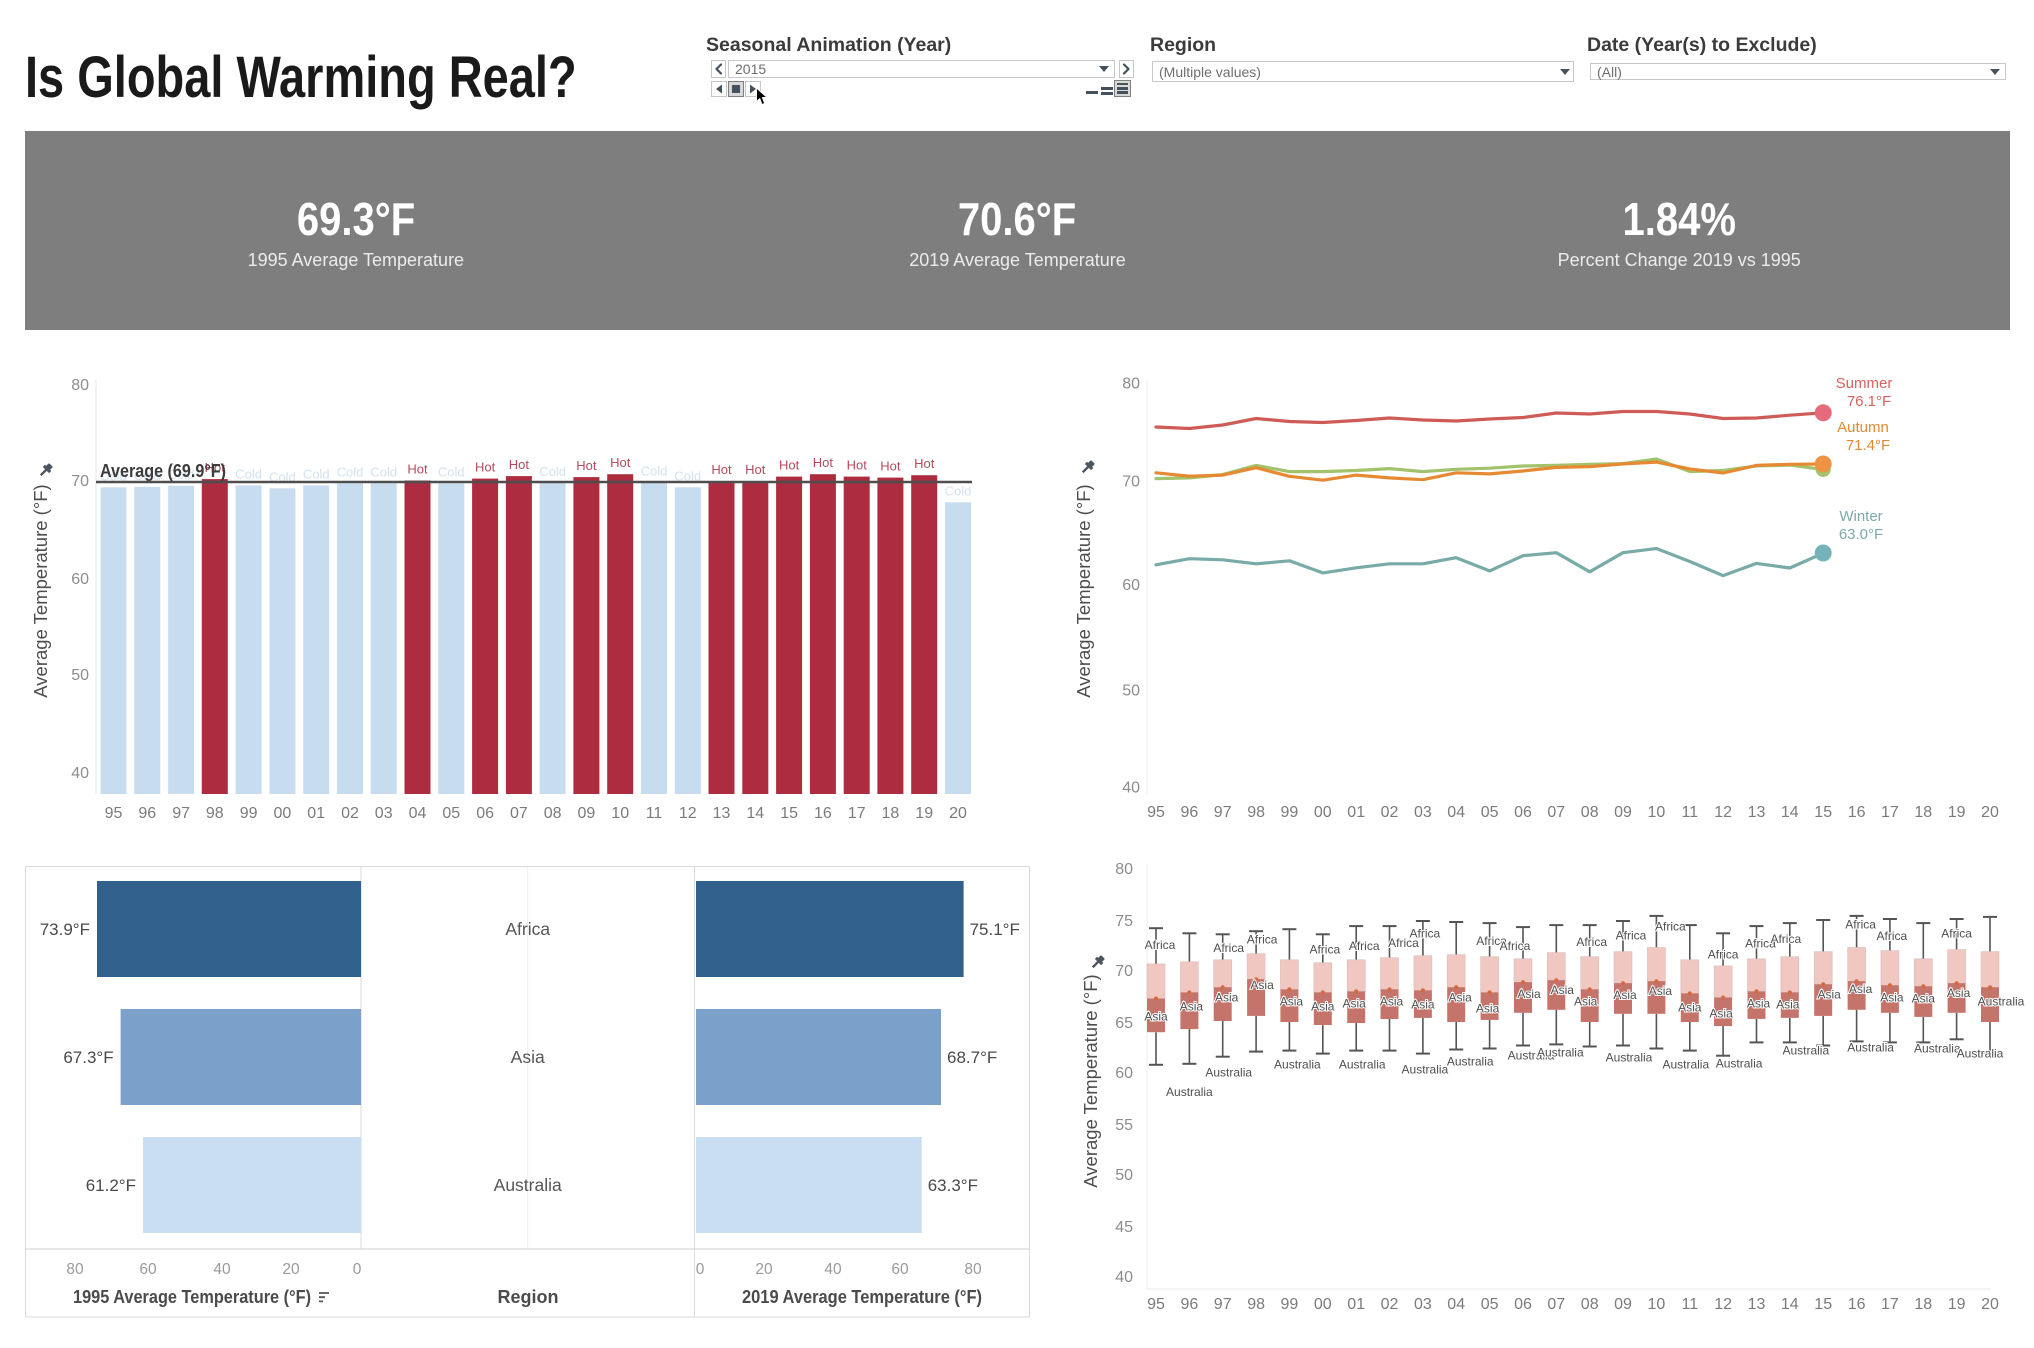 The image size is (2034, 1348). What do you see at coordinates (1490, 1304) in the screenshot?
I see `svg-text: 05` at bounding box center [1490, 1304].